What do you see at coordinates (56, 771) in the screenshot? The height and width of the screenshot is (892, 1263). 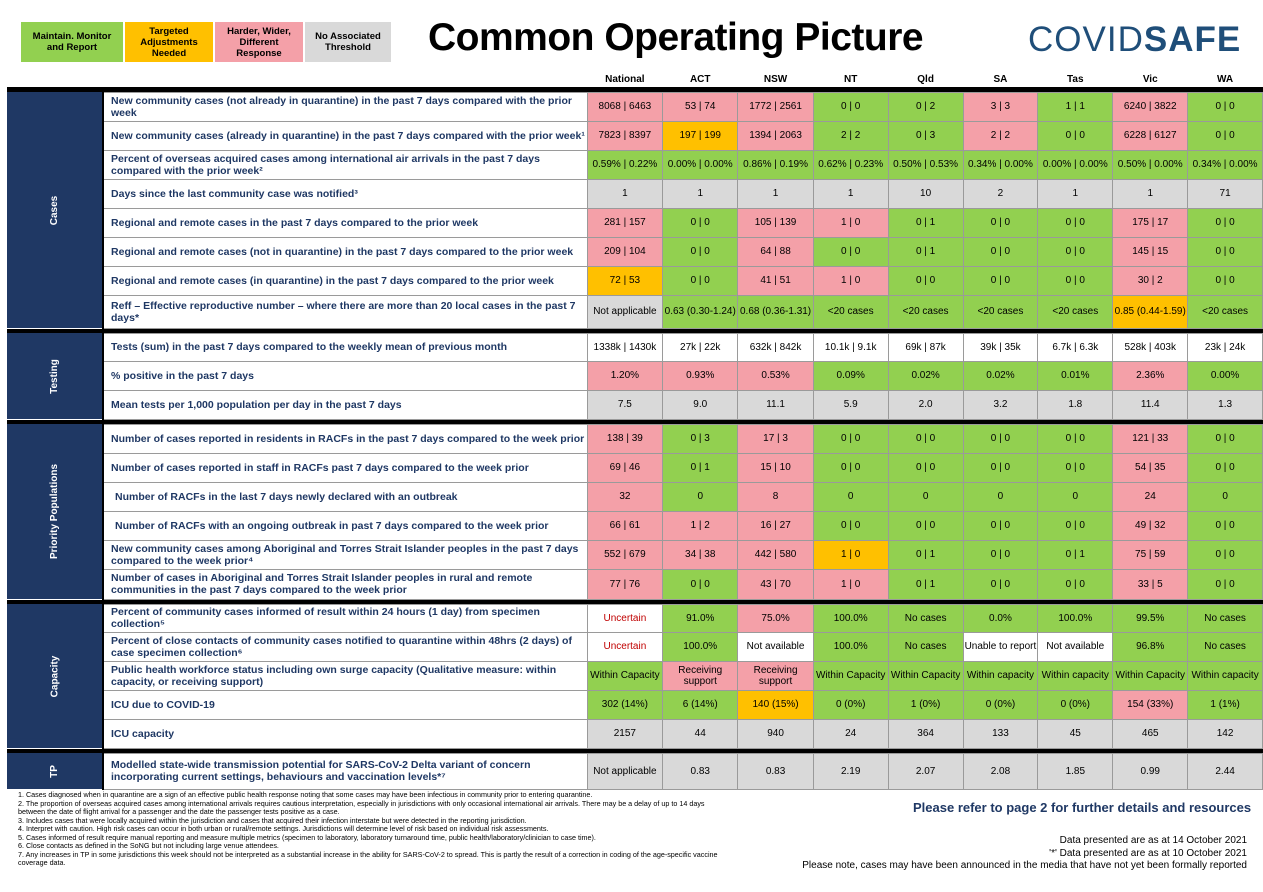 I see `section-tp: TP` at bounding box center [56, 771].